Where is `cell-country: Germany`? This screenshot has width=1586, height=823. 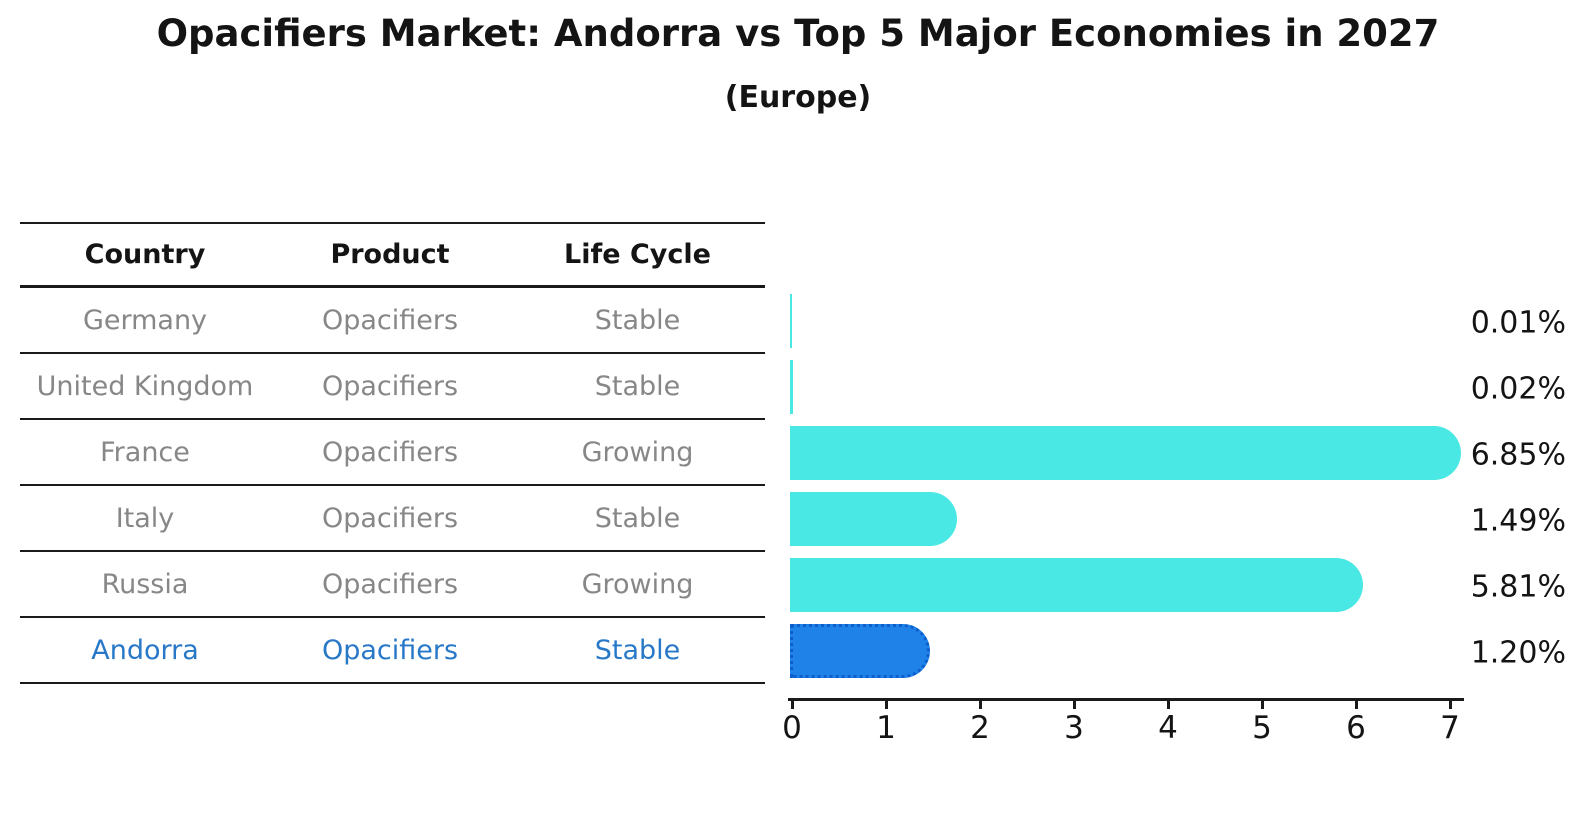
cell-country: Germany is located at coordinates (145, 320).